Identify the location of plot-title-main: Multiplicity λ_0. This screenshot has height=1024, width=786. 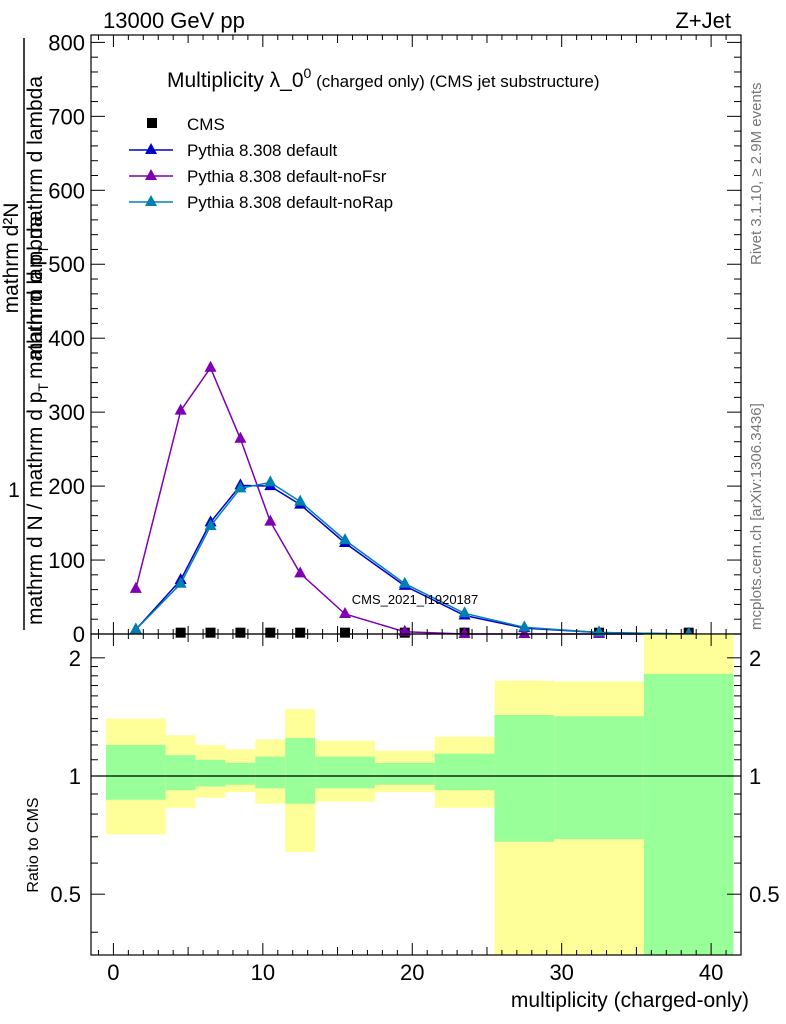
(235, 80).